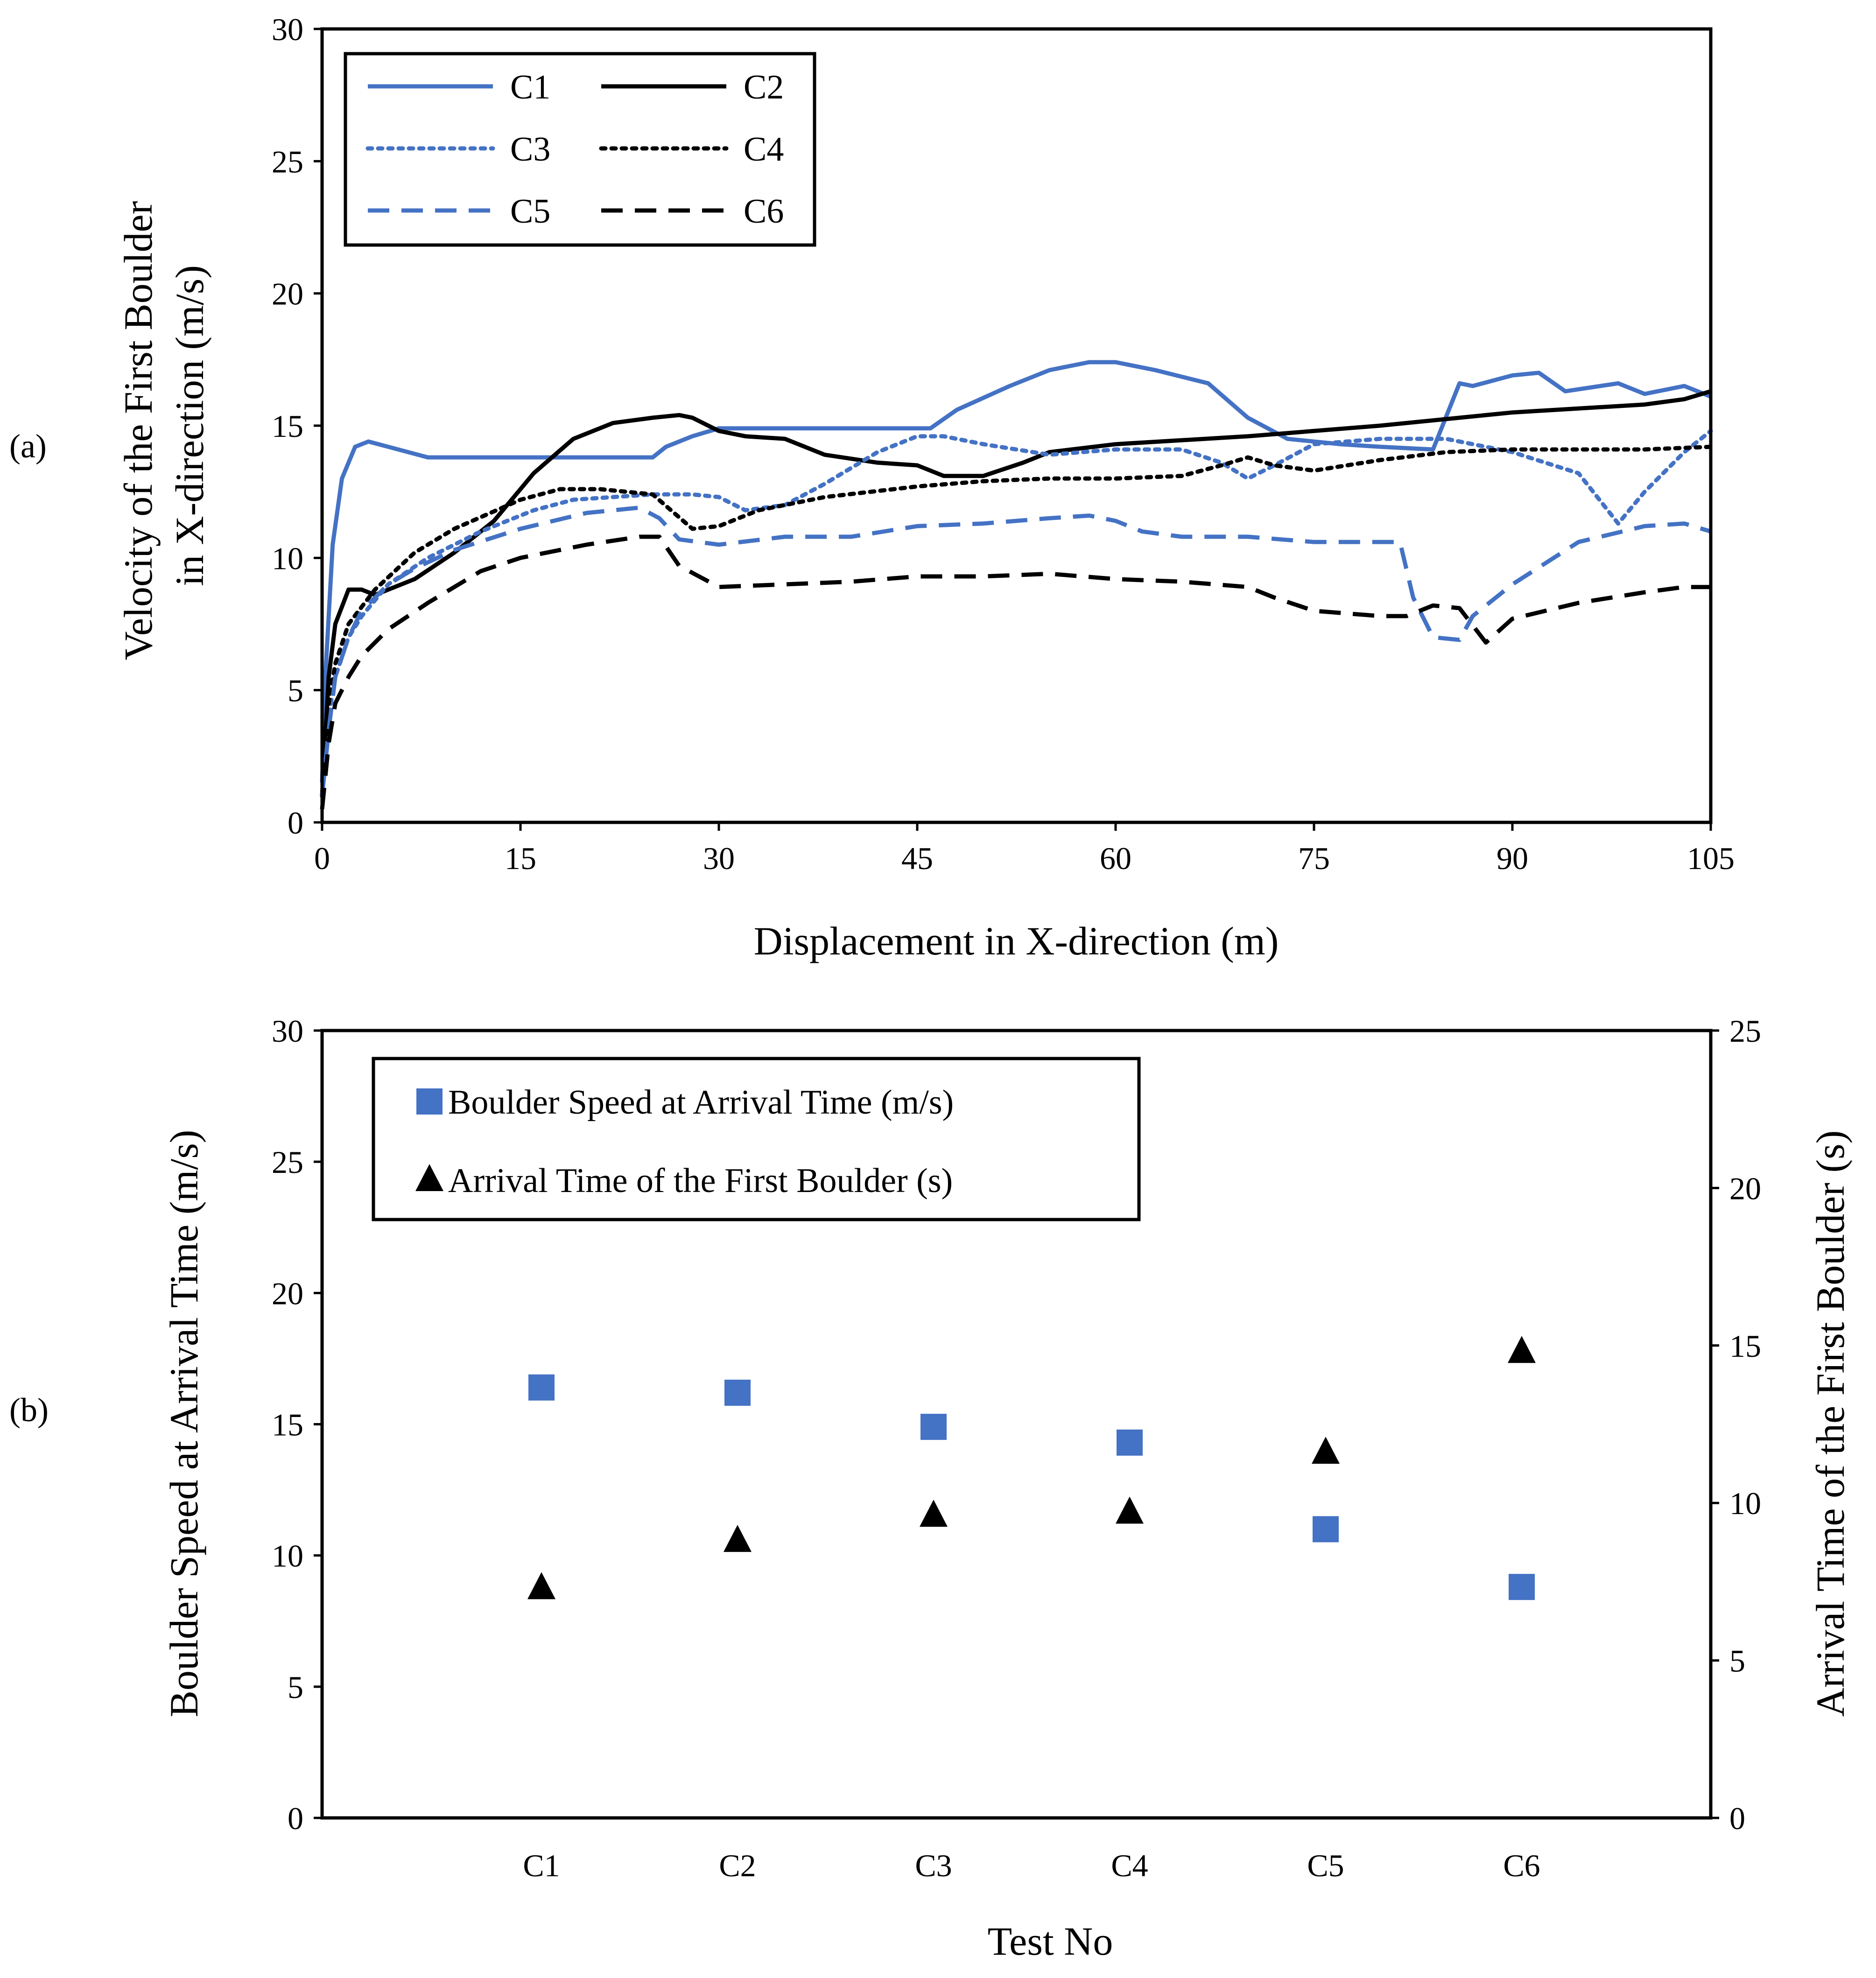  I want to click on panel-label-a: (a), so click(28, 446).